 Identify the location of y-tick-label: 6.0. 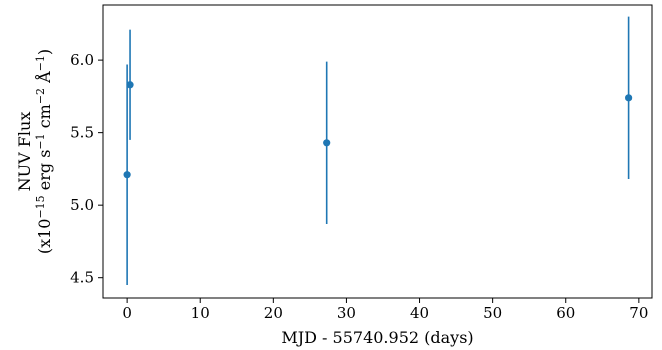
(82, 60).